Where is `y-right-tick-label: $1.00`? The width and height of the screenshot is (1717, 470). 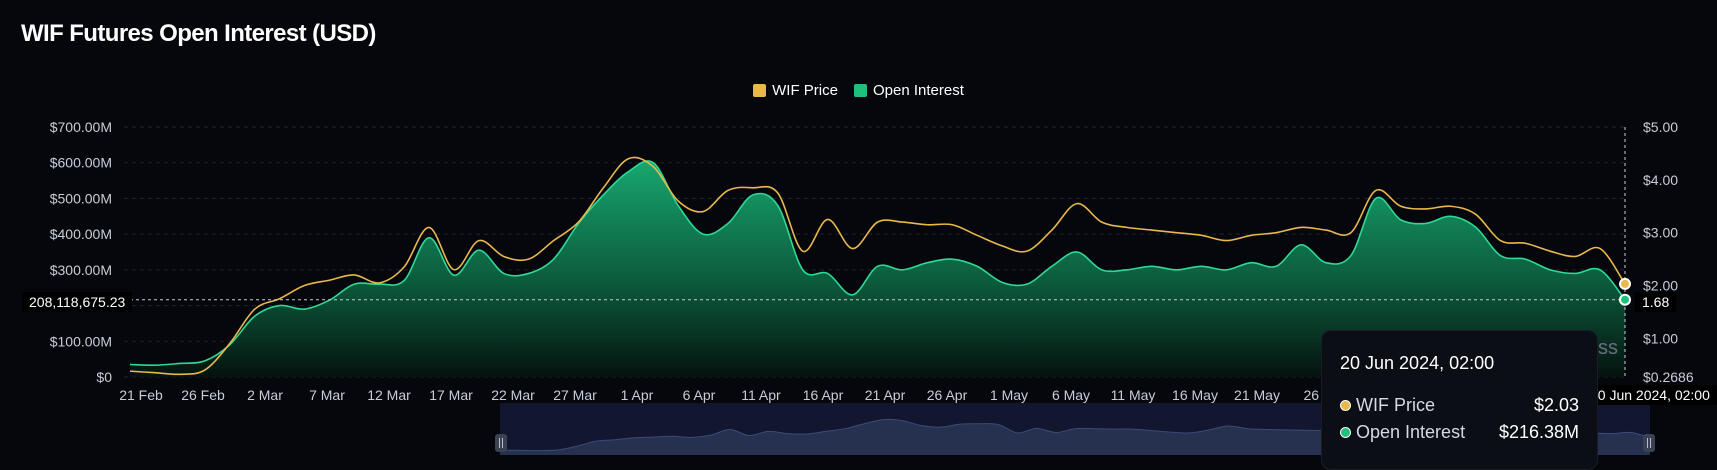 y-right-tick-label: $1.00 is located at coordinates (1660, 338).